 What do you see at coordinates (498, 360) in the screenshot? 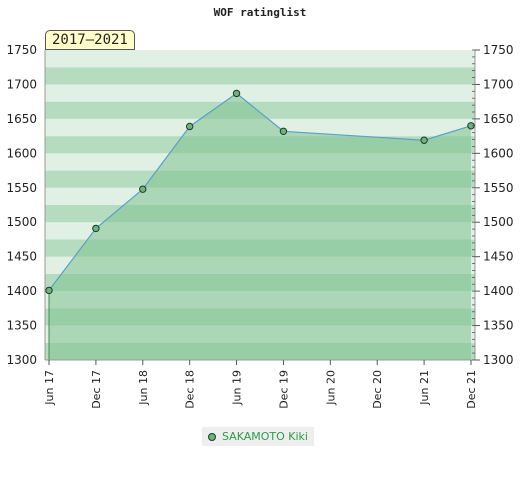
I see `y-tick-label-right: 1300` at bounding box center [498, 360].